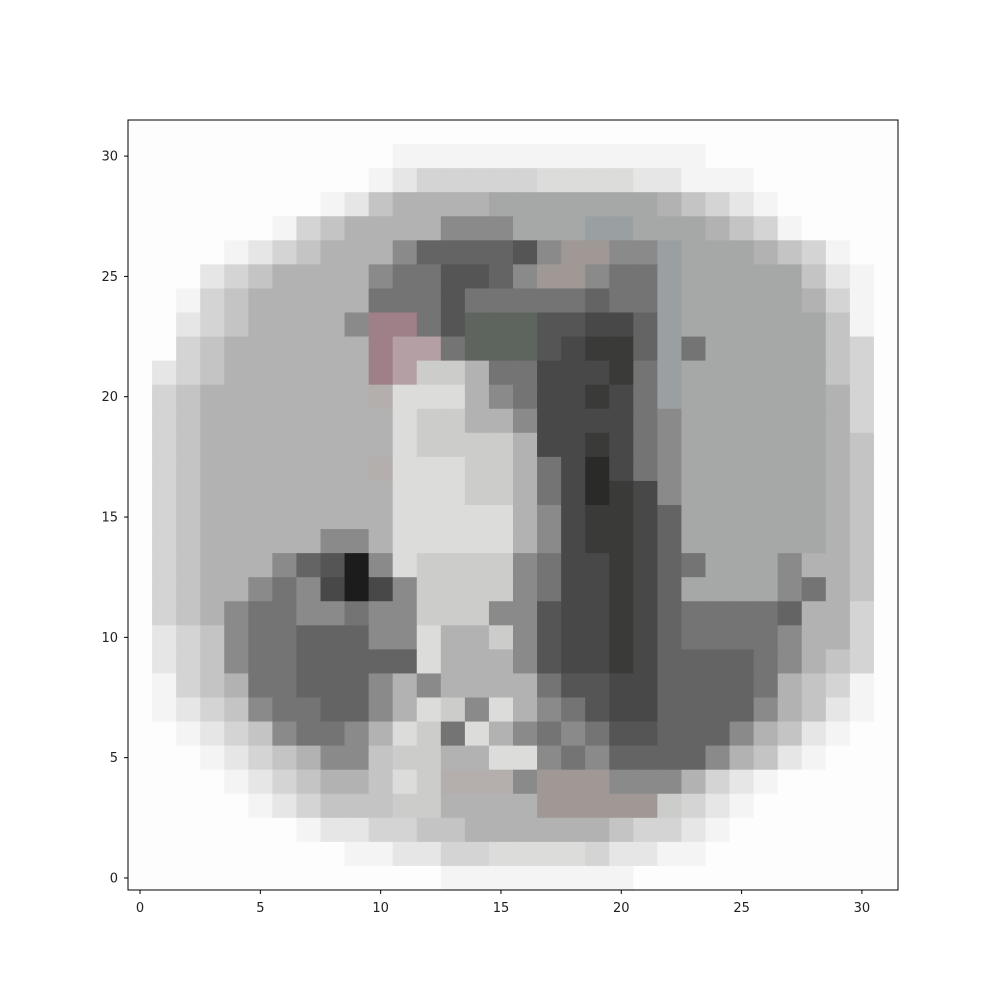 Image resolution: width=1000 pixels, height=1000 pixels. I want to click on x-tick-label: 0, so click(140, 908).